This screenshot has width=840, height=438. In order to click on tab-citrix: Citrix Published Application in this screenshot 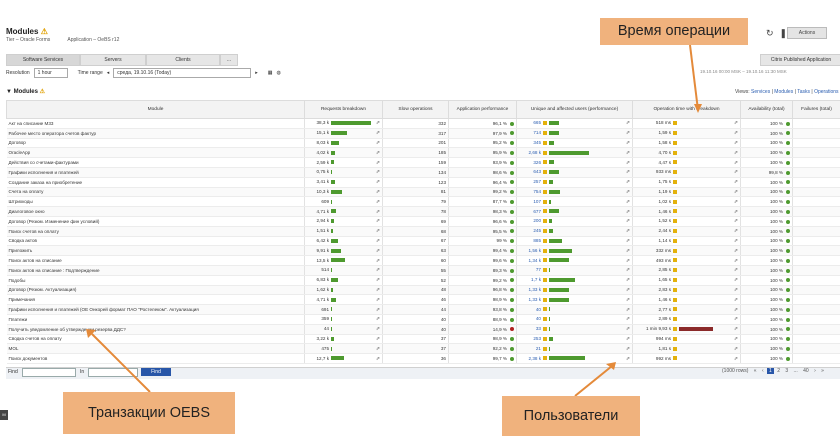, I will do `click(800, 60)`.